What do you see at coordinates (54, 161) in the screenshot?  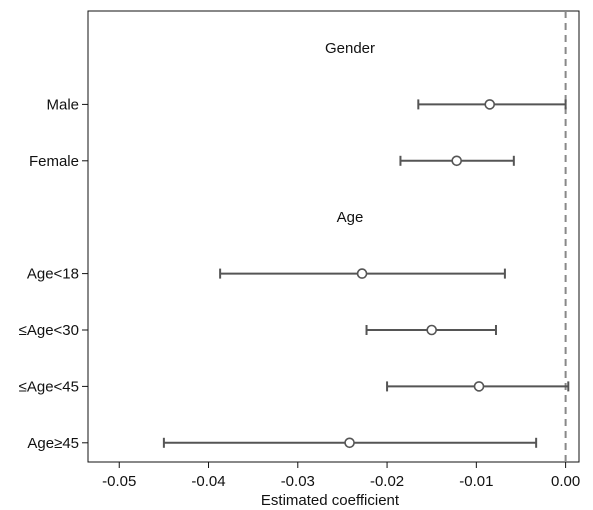 I see `category-label: Female` at bounding box center [54, 161].